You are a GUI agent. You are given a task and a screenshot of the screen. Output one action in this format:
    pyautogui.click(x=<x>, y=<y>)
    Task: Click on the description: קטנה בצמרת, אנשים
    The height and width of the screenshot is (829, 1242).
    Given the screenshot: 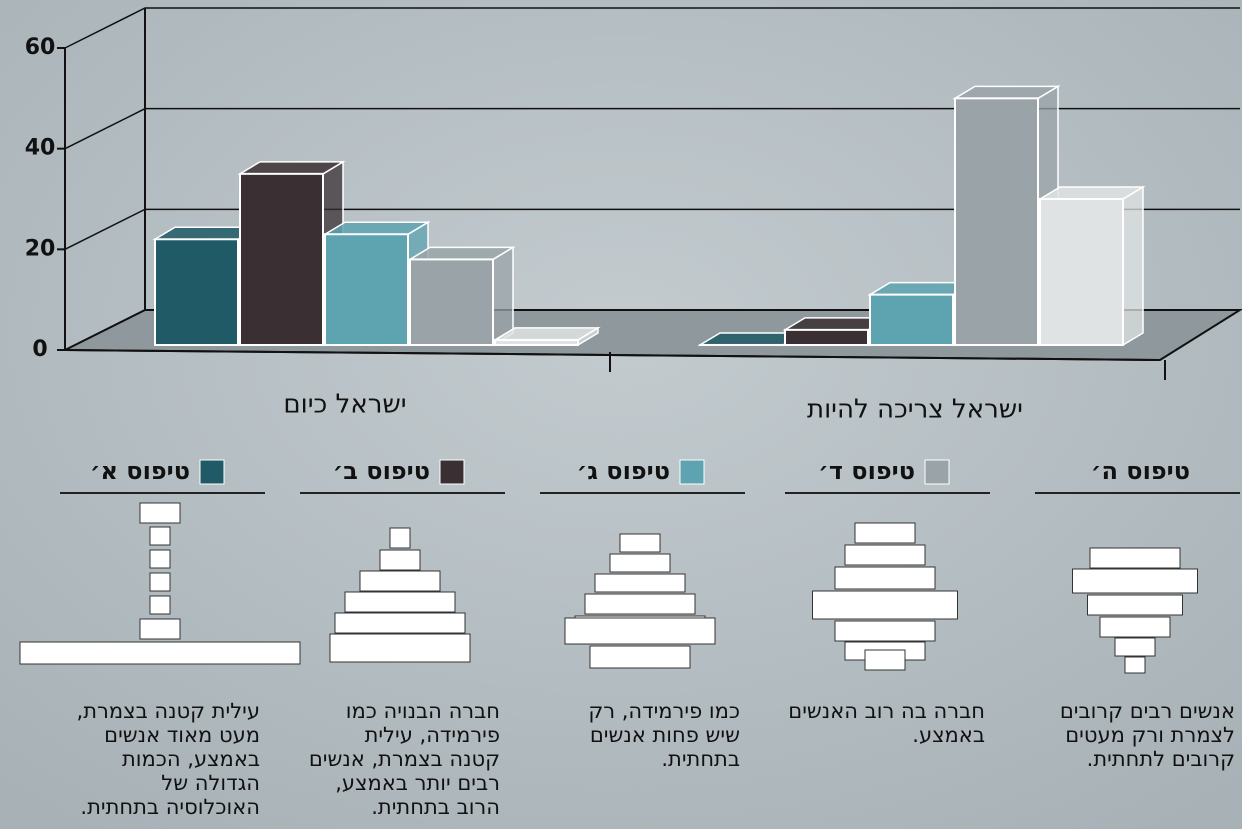 What is the action you would take?
    pyautogui.click(x=404, y=759)
    